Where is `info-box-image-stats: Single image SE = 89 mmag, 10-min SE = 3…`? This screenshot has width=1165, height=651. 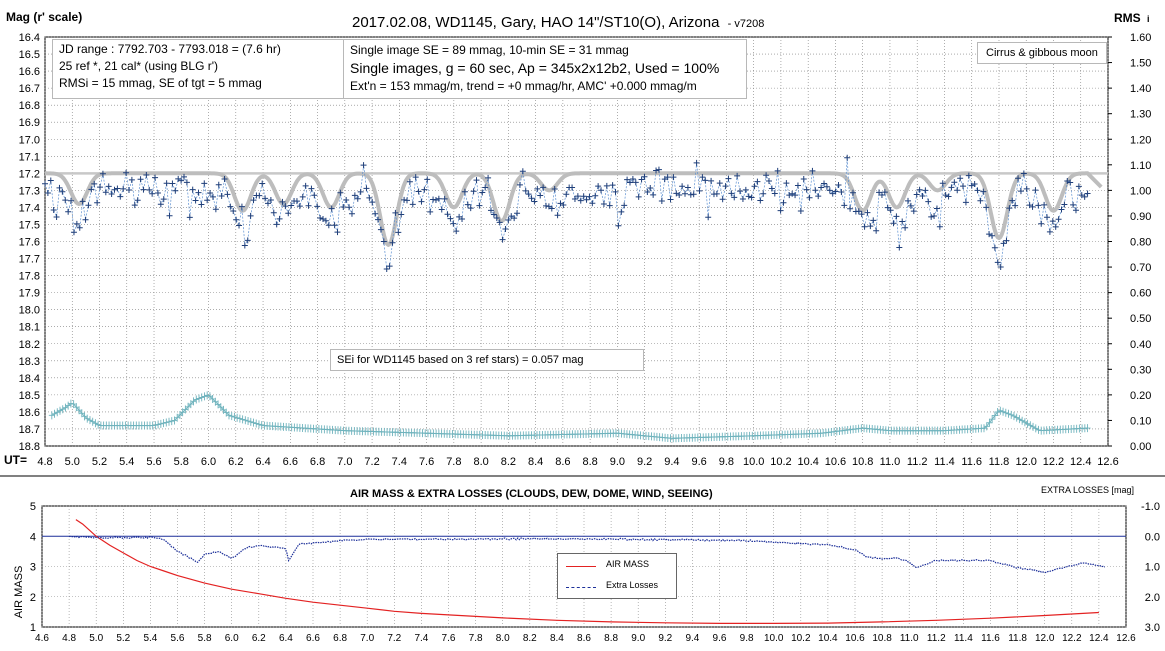
info-box-image-stats: Single image SE = 89 mmag, 10-min SE = 3… is located at coordinates (545, 69).